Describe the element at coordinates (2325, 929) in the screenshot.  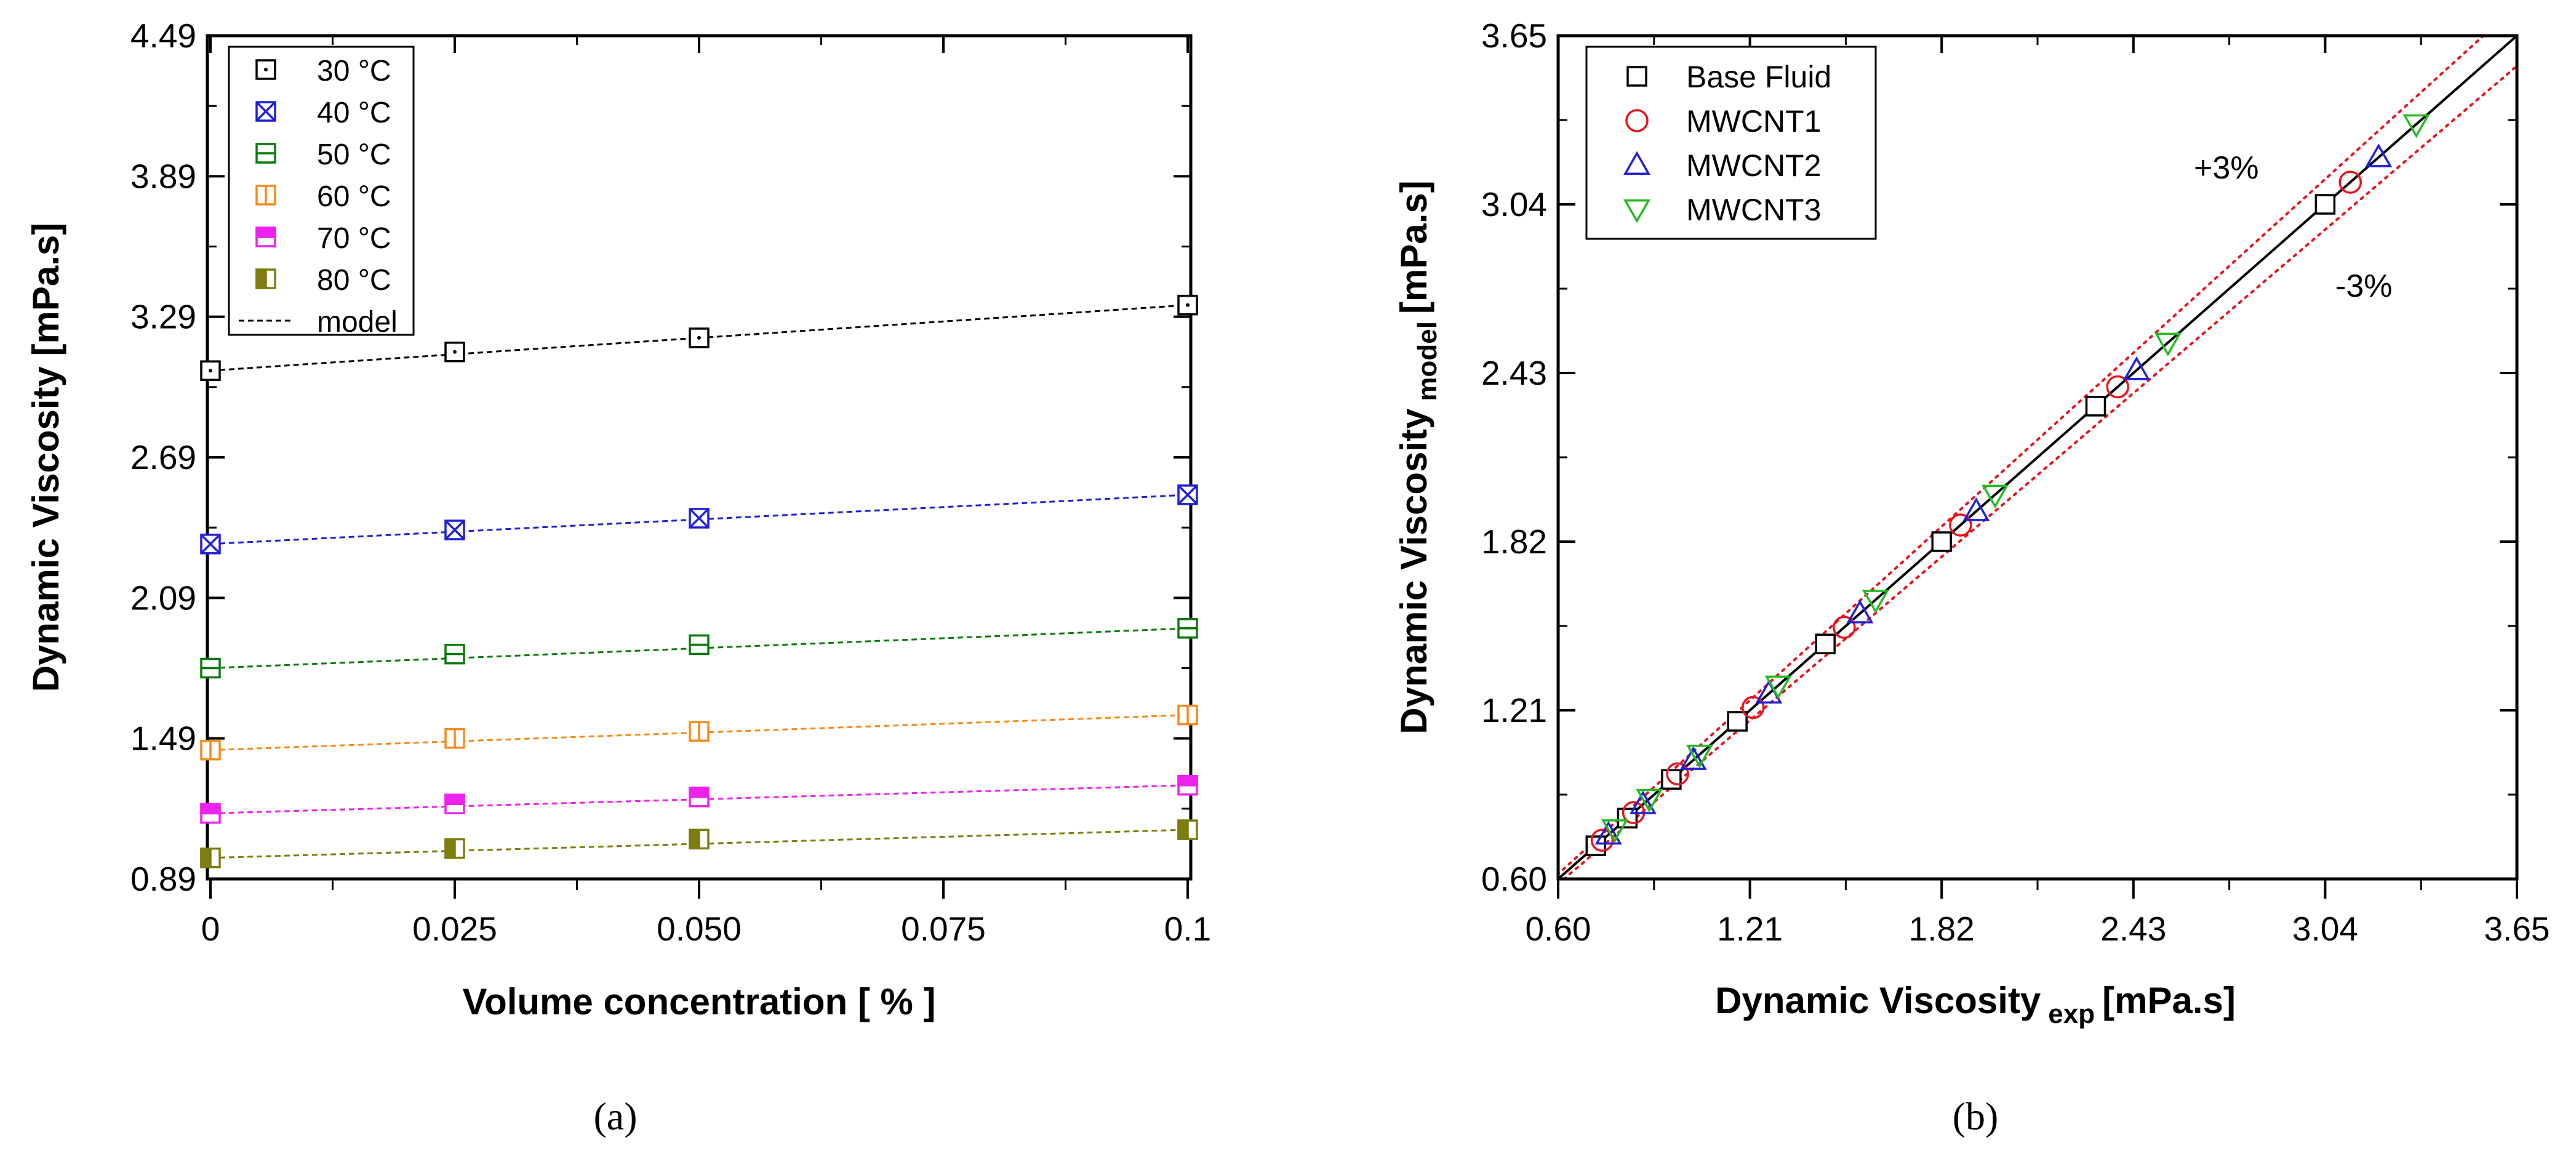
I see `x-tick-label-b: 3.04` at that location.